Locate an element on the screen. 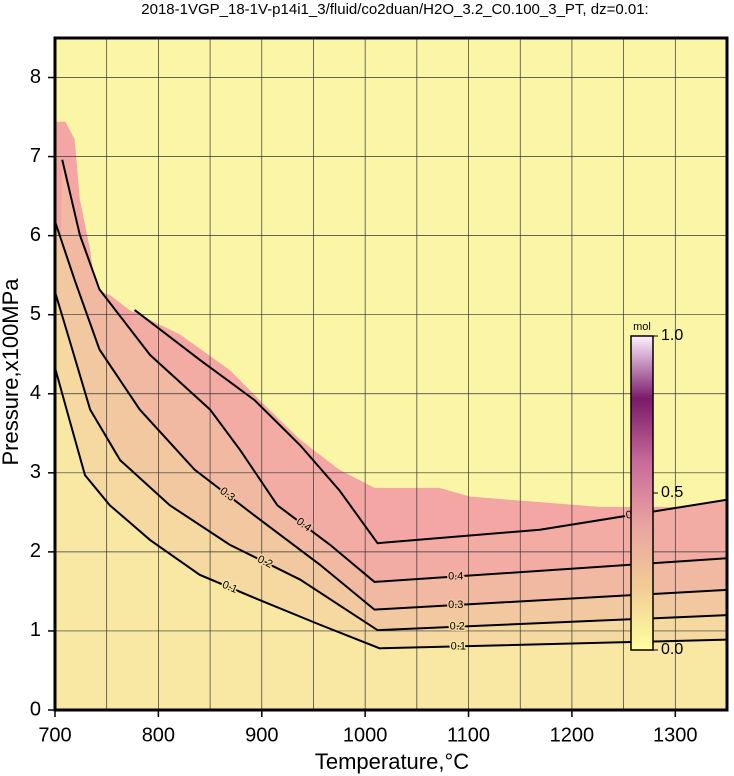 This screenshot has width=734, height=776. y-tick-label: 8 is located at coordinates (35, 77).